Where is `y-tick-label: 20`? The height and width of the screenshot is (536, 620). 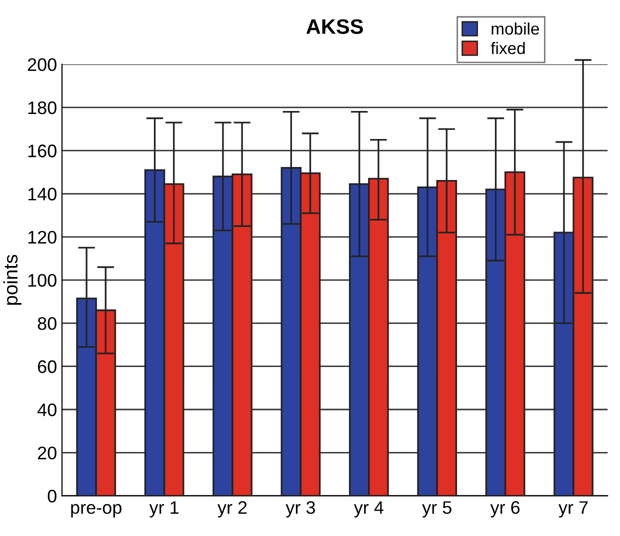 y-tick-label: 20 is located at coordinates (47, 453).